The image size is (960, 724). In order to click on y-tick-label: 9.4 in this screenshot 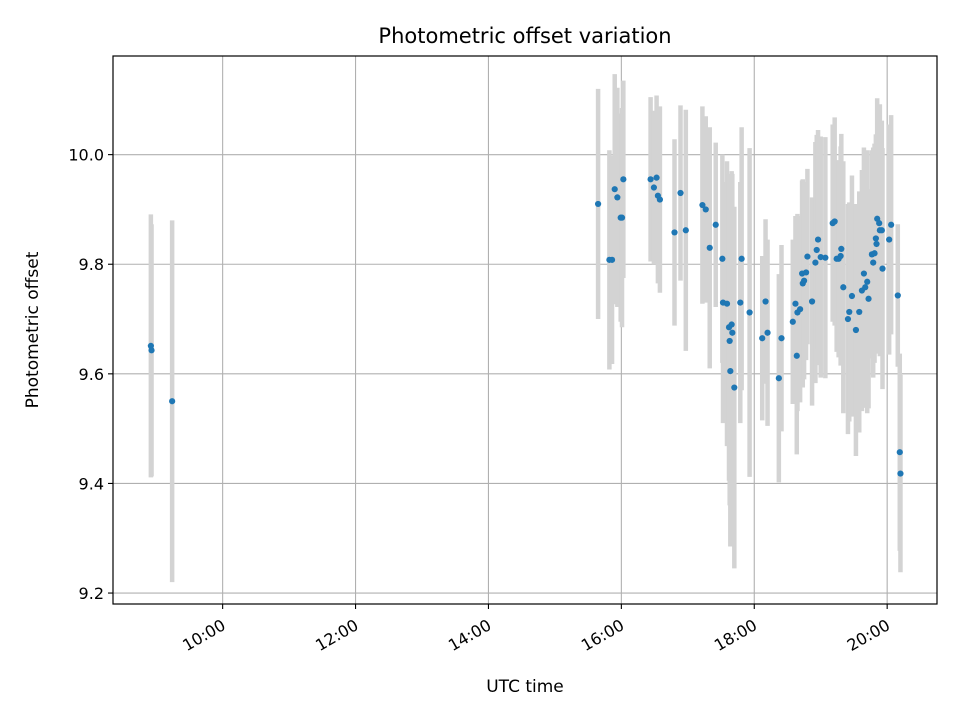, I will do `click(91, 483)`.